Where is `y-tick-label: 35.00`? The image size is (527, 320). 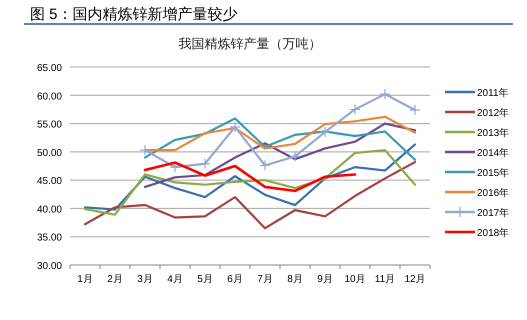 y-tick-label: 35.00 is located at coordinates (49, 238).